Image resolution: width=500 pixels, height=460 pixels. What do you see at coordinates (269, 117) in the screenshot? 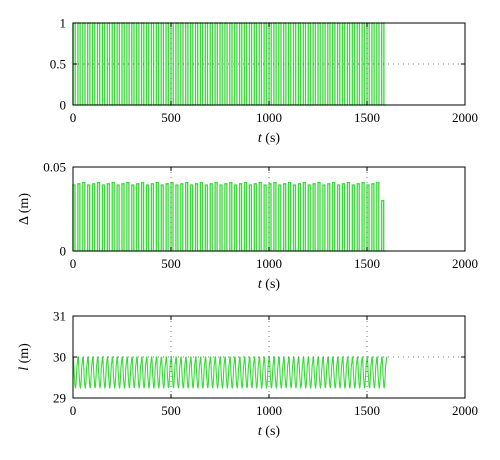
I see `panel1-x-tick-label: 1000` at bounding box center [269, 117].